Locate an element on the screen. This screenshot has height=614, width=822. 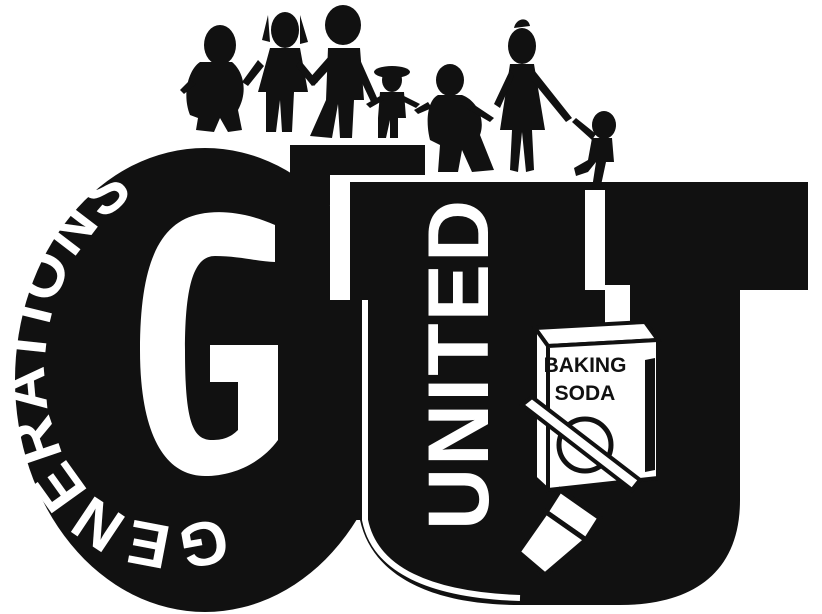
brush-bristles is located at coordinates (552, 543).